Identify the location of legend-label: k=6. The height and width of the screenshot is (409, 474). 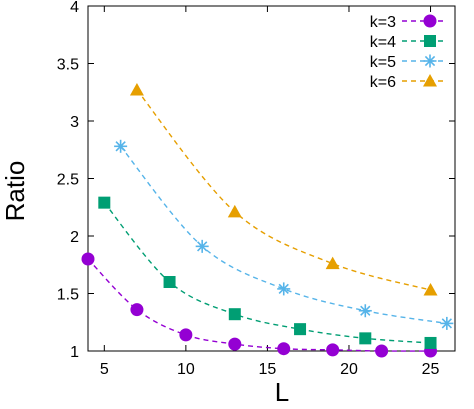
(383, 82).